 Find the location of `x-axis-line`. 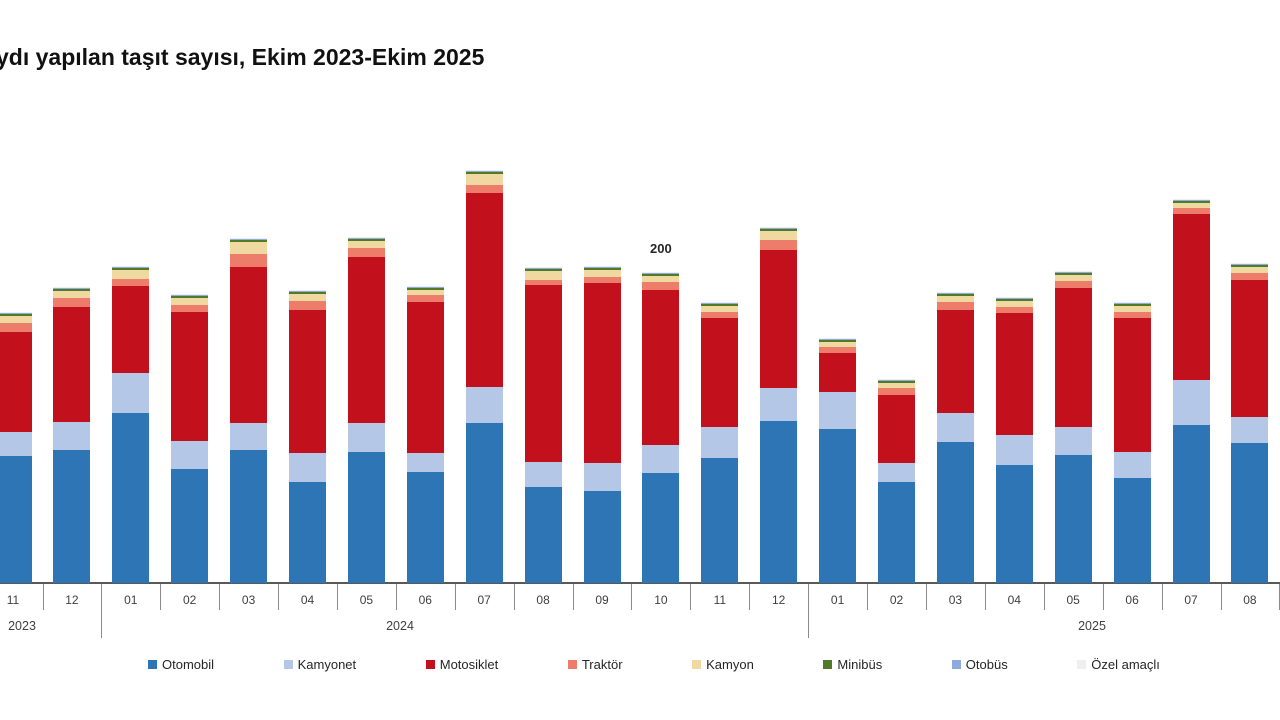

x-axis-line is located at coordinates (640, 583).